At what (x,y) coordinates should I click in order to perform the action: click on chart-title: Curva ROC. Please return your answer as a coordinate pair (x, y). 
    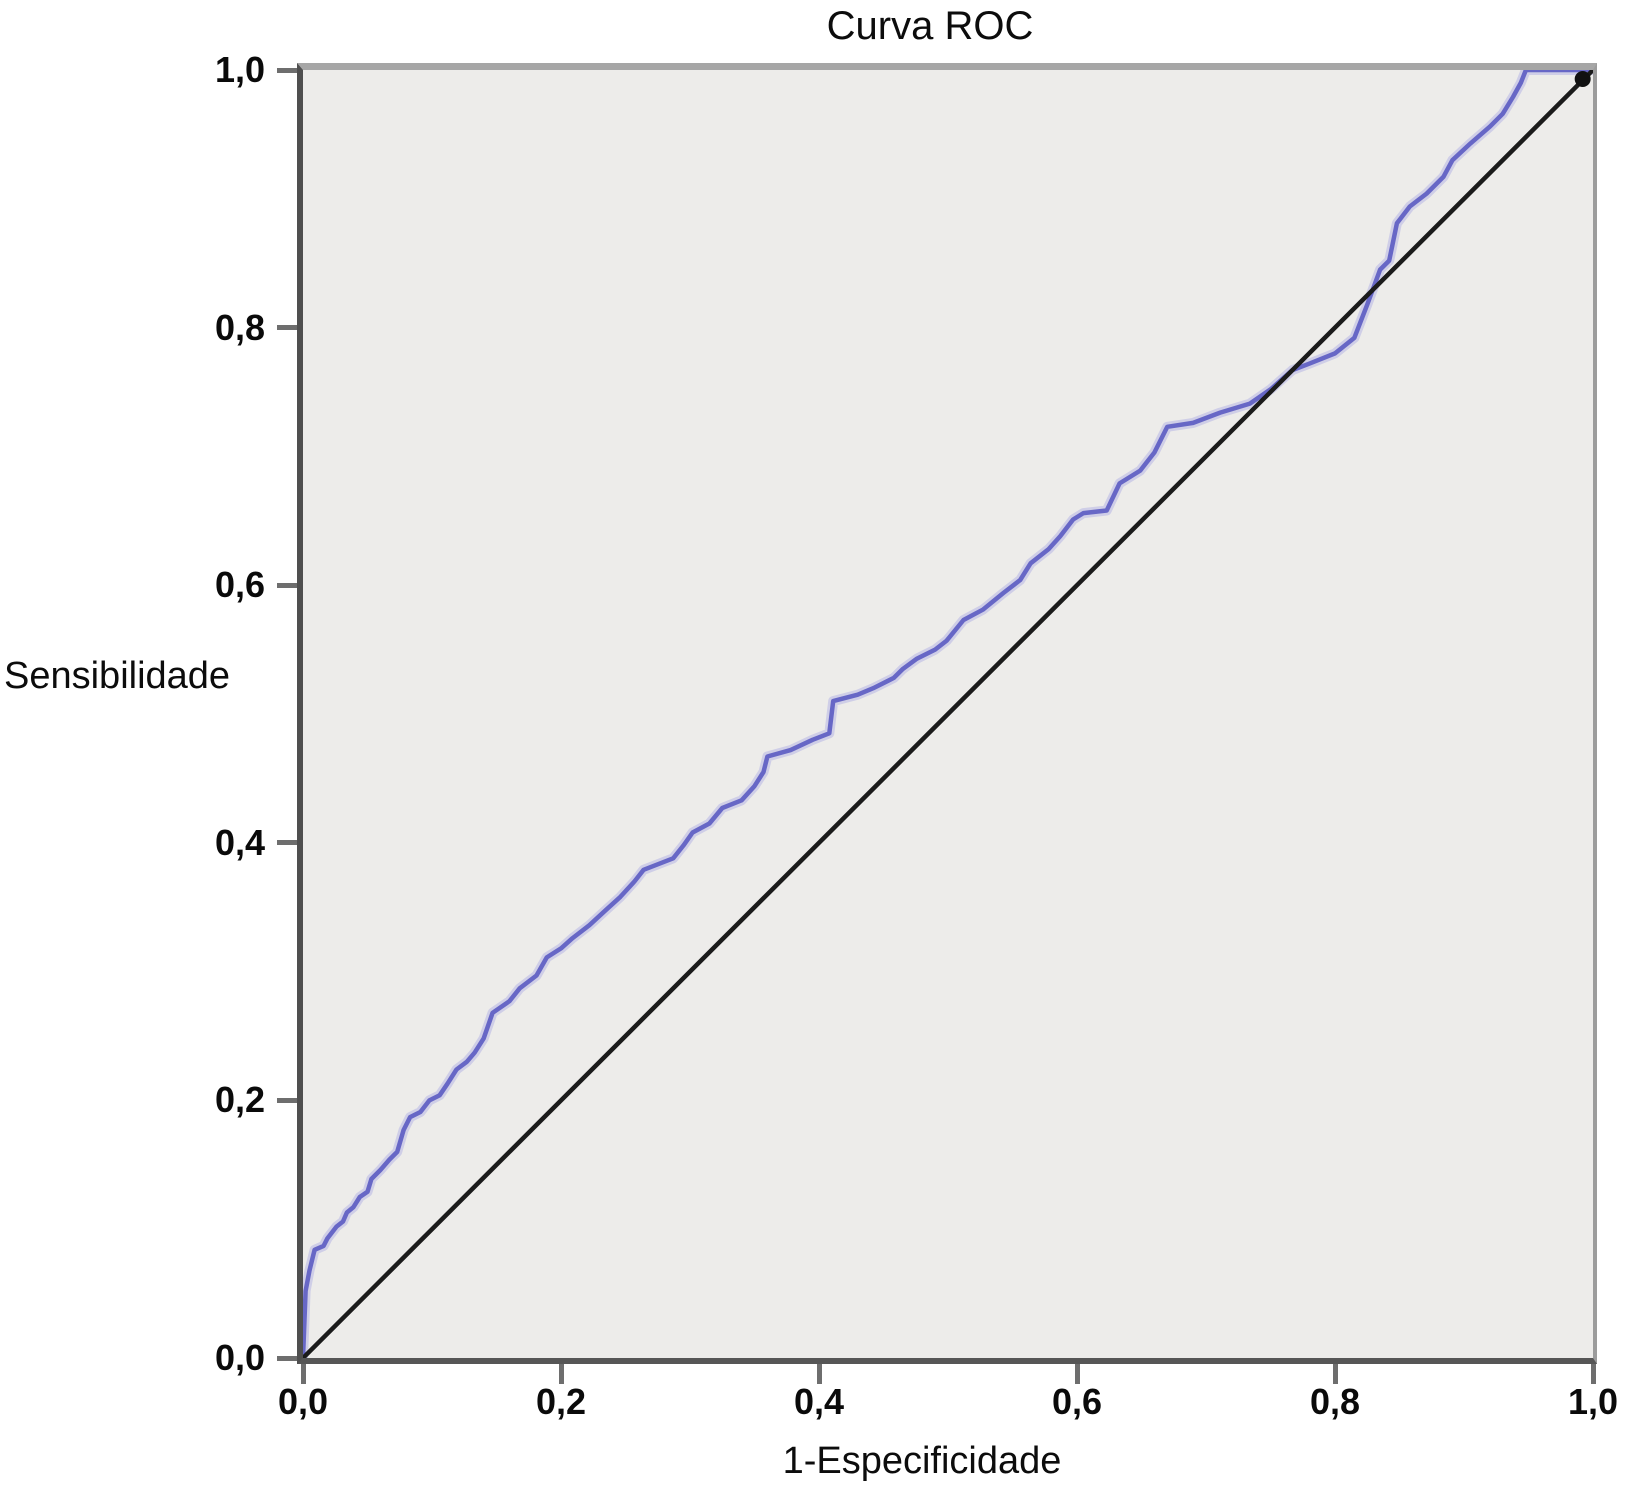
    Looking at the image, I should click on (930, 26).